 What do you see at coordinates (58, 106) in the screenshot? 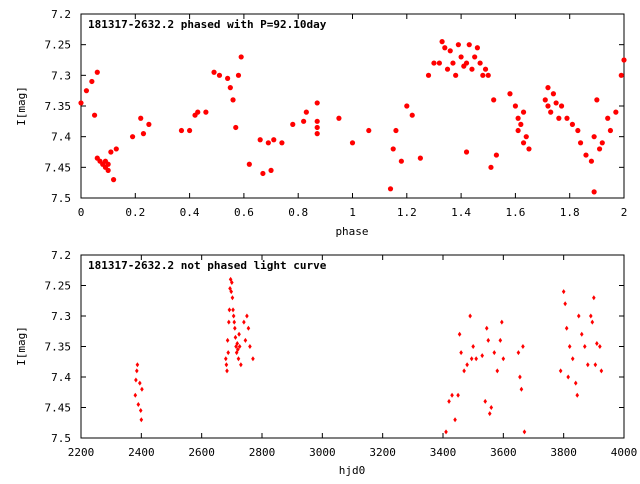
I see `y-tick-label: 7.35` at bounding box center [58, 106].